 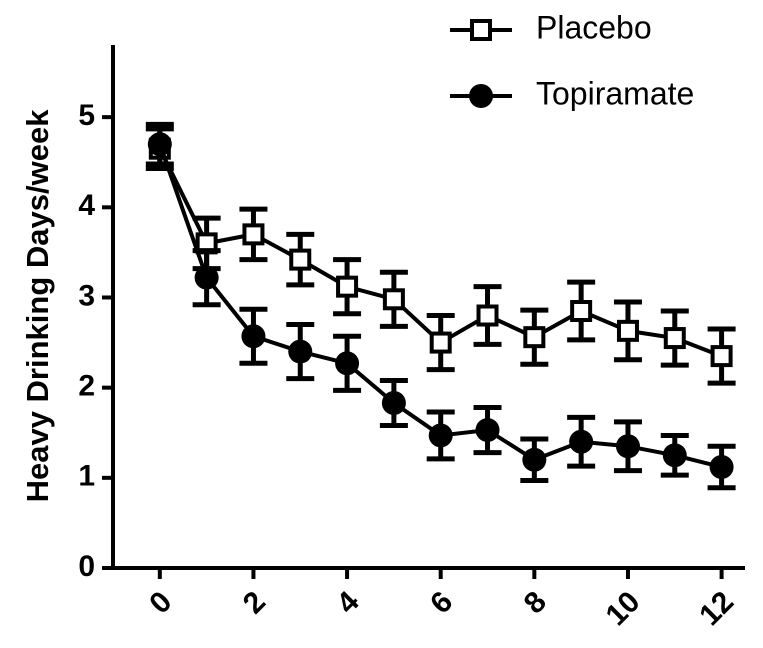 I want to click on x-tick-label: 0, so click(x=160, y=602).